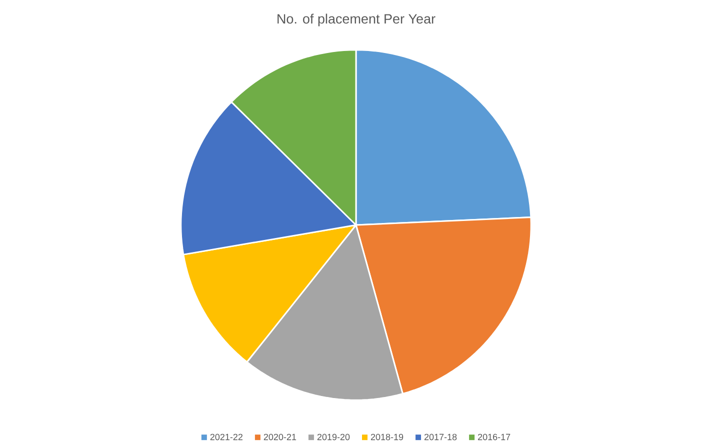 The image size is (713, 447). Describe the element at coordinates (280, 437) in the screenshot. I see `legend-label: 2020-21` at that location.